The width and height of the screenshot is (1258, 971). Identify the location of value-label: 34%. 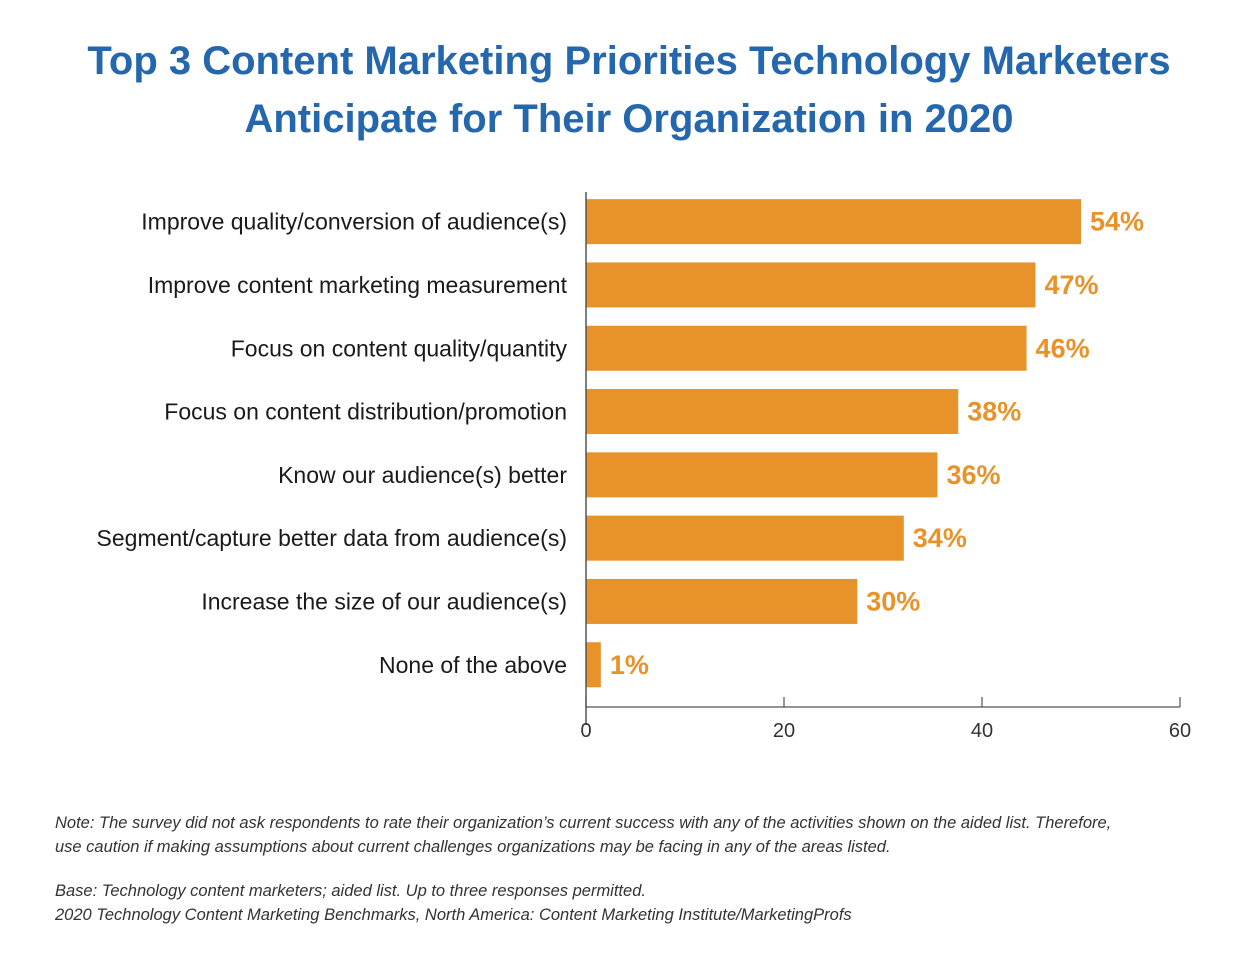
(940, 538).